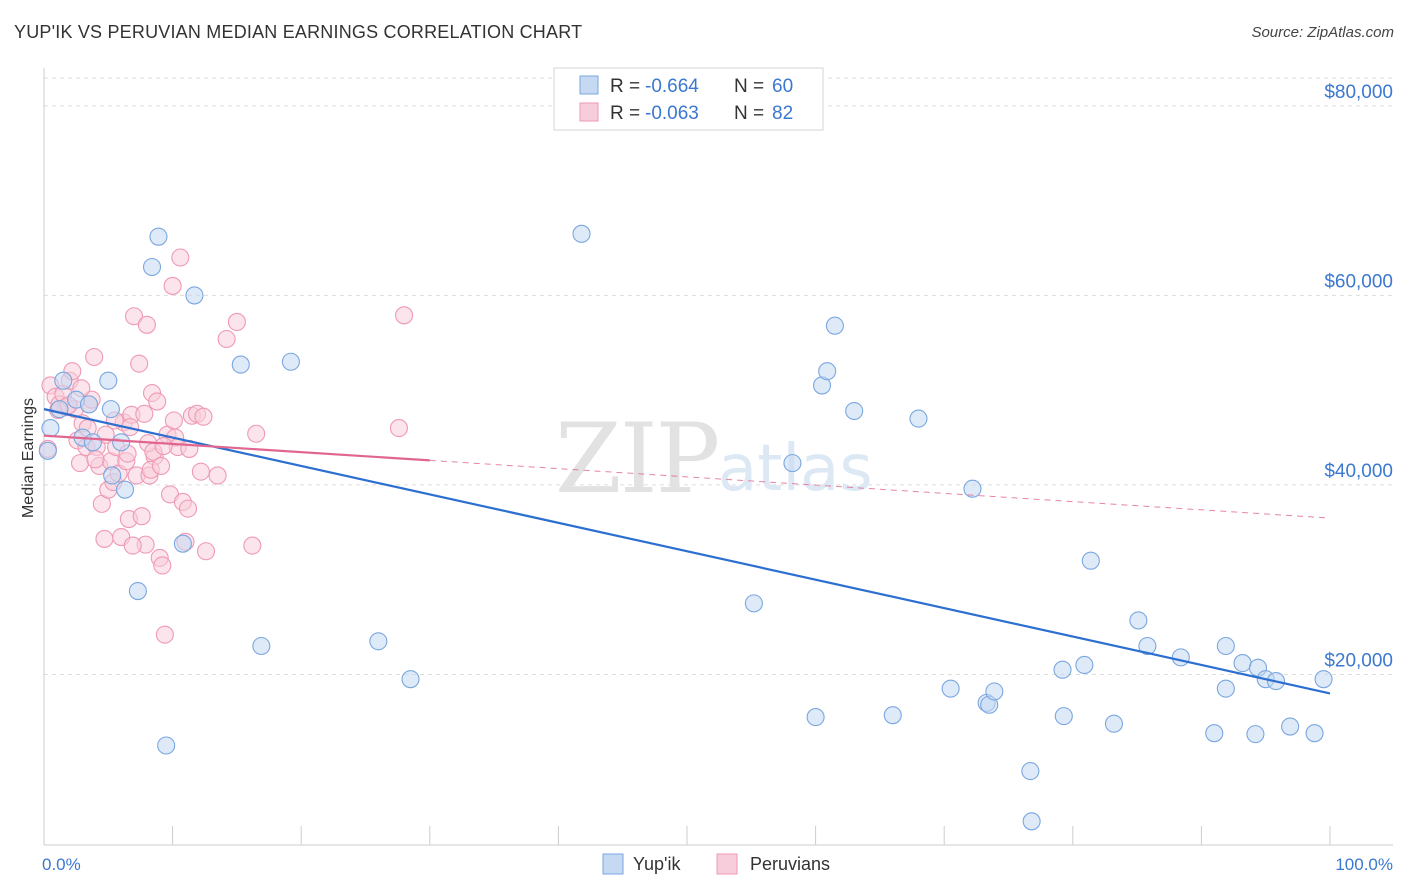 Image resolution: width=1406 pixels, height=892 pixels. I want to click on legend-r-value-peruvians: -0.063, so click(672, 113).